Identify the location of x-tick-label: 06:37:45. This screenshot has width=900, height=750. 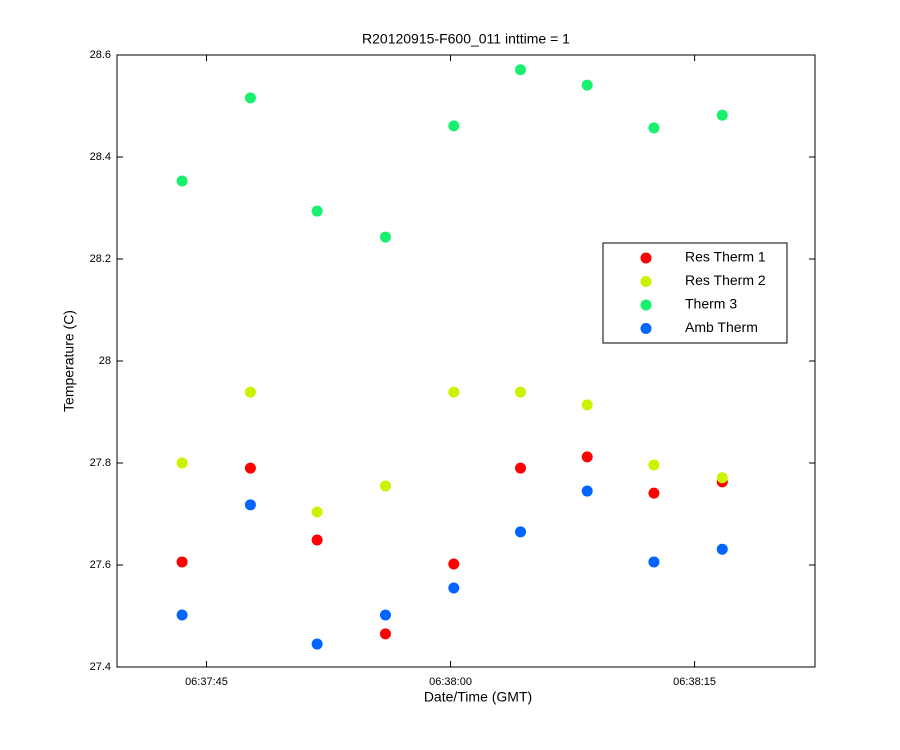
(206, 682).